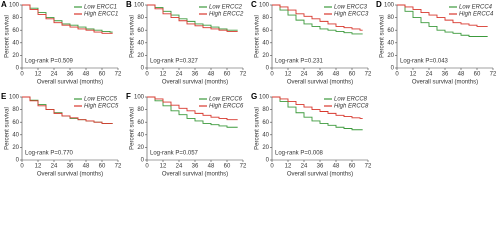  I want to click on panel-label: D, so click(379, 4).